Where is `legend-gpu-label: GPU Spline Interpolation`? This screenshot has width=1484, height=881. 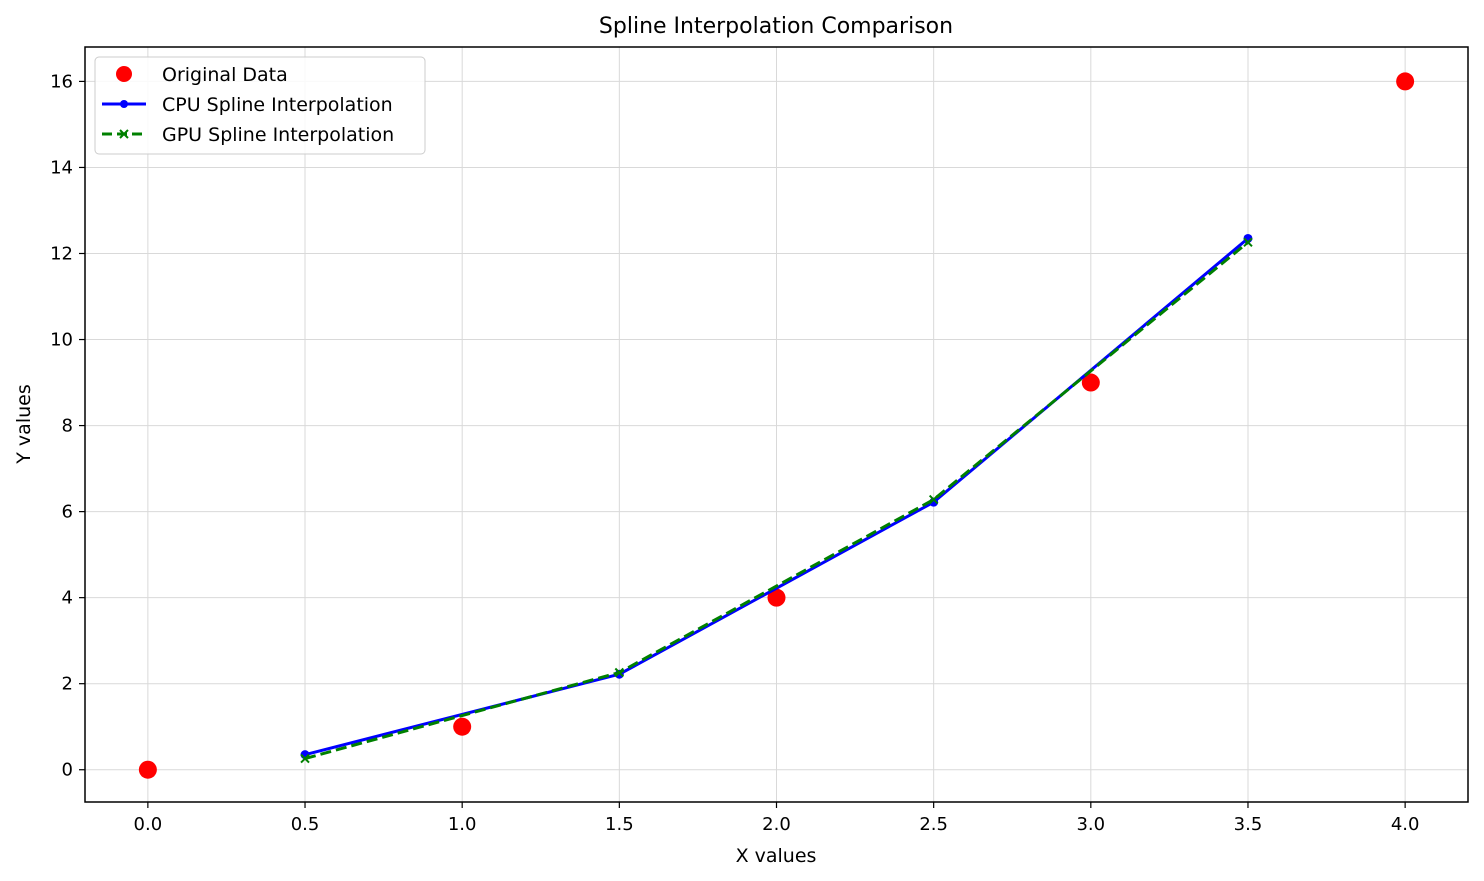
legend-gpu-label: GPU Spline Interpolation is located at coordinates (278, 135).